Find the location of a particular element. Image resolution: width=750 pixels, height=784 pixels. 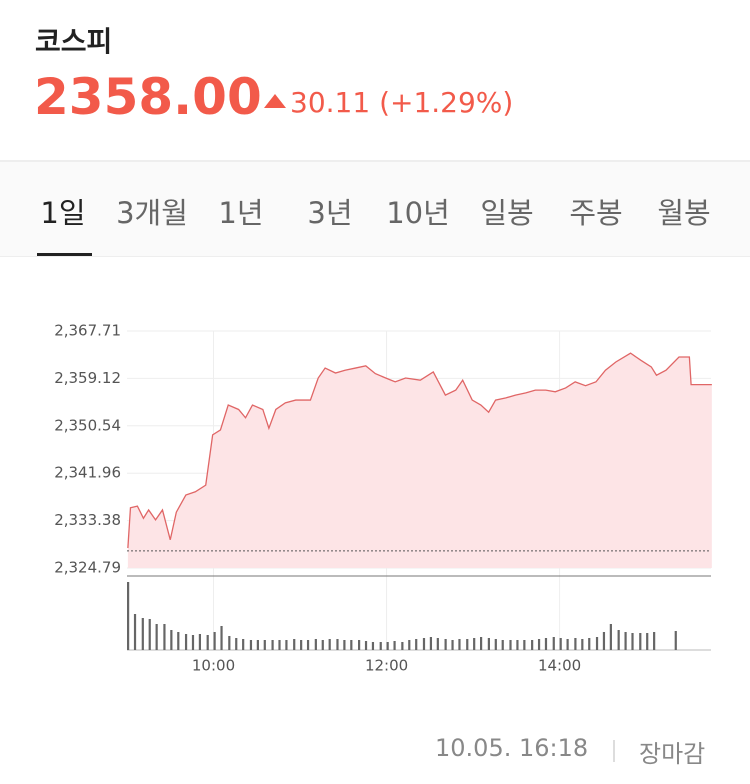

change: 30.11 (+1.29%) is located at coordinates (401, 102).